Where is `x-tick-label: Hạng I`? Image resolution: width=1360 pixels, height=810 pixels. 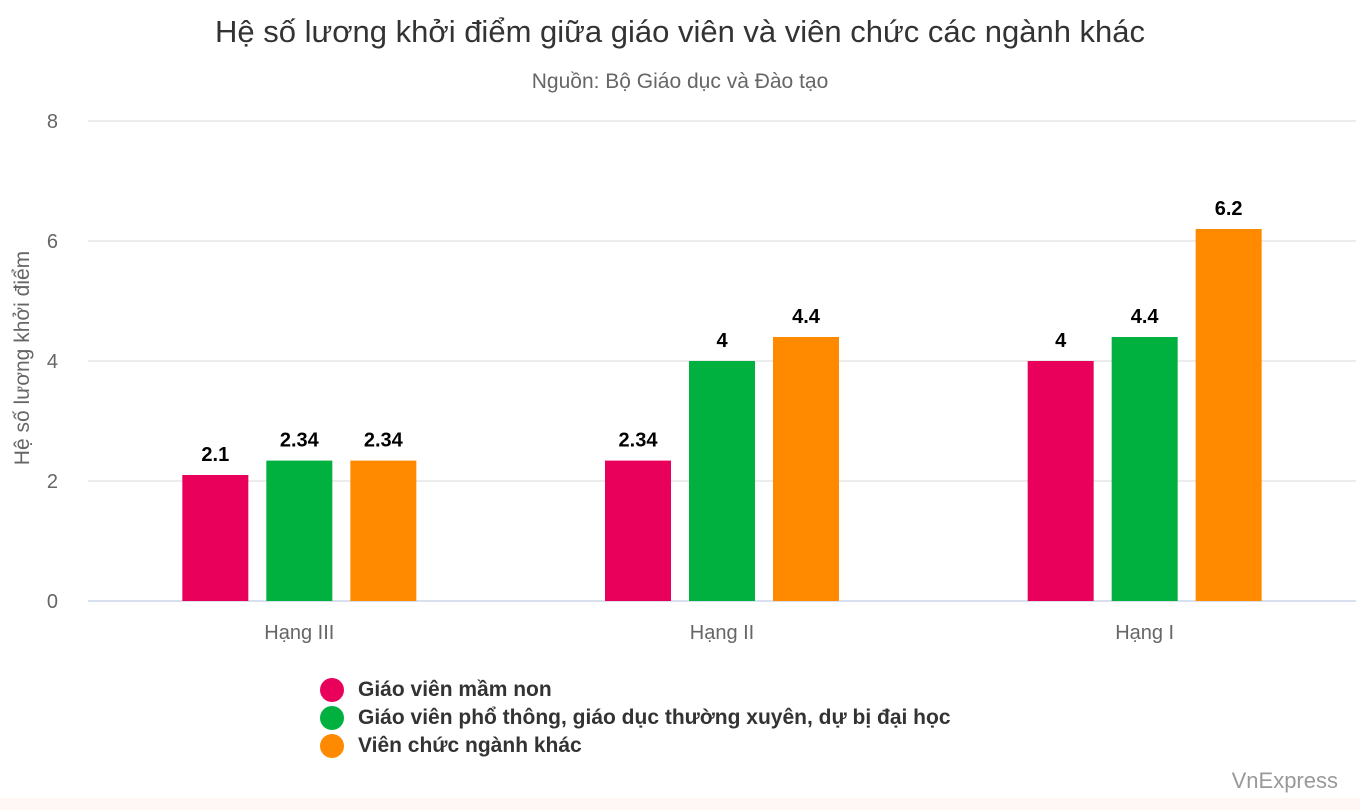
x-tick-label: Hạng I is located at coordinates (1144, 633).